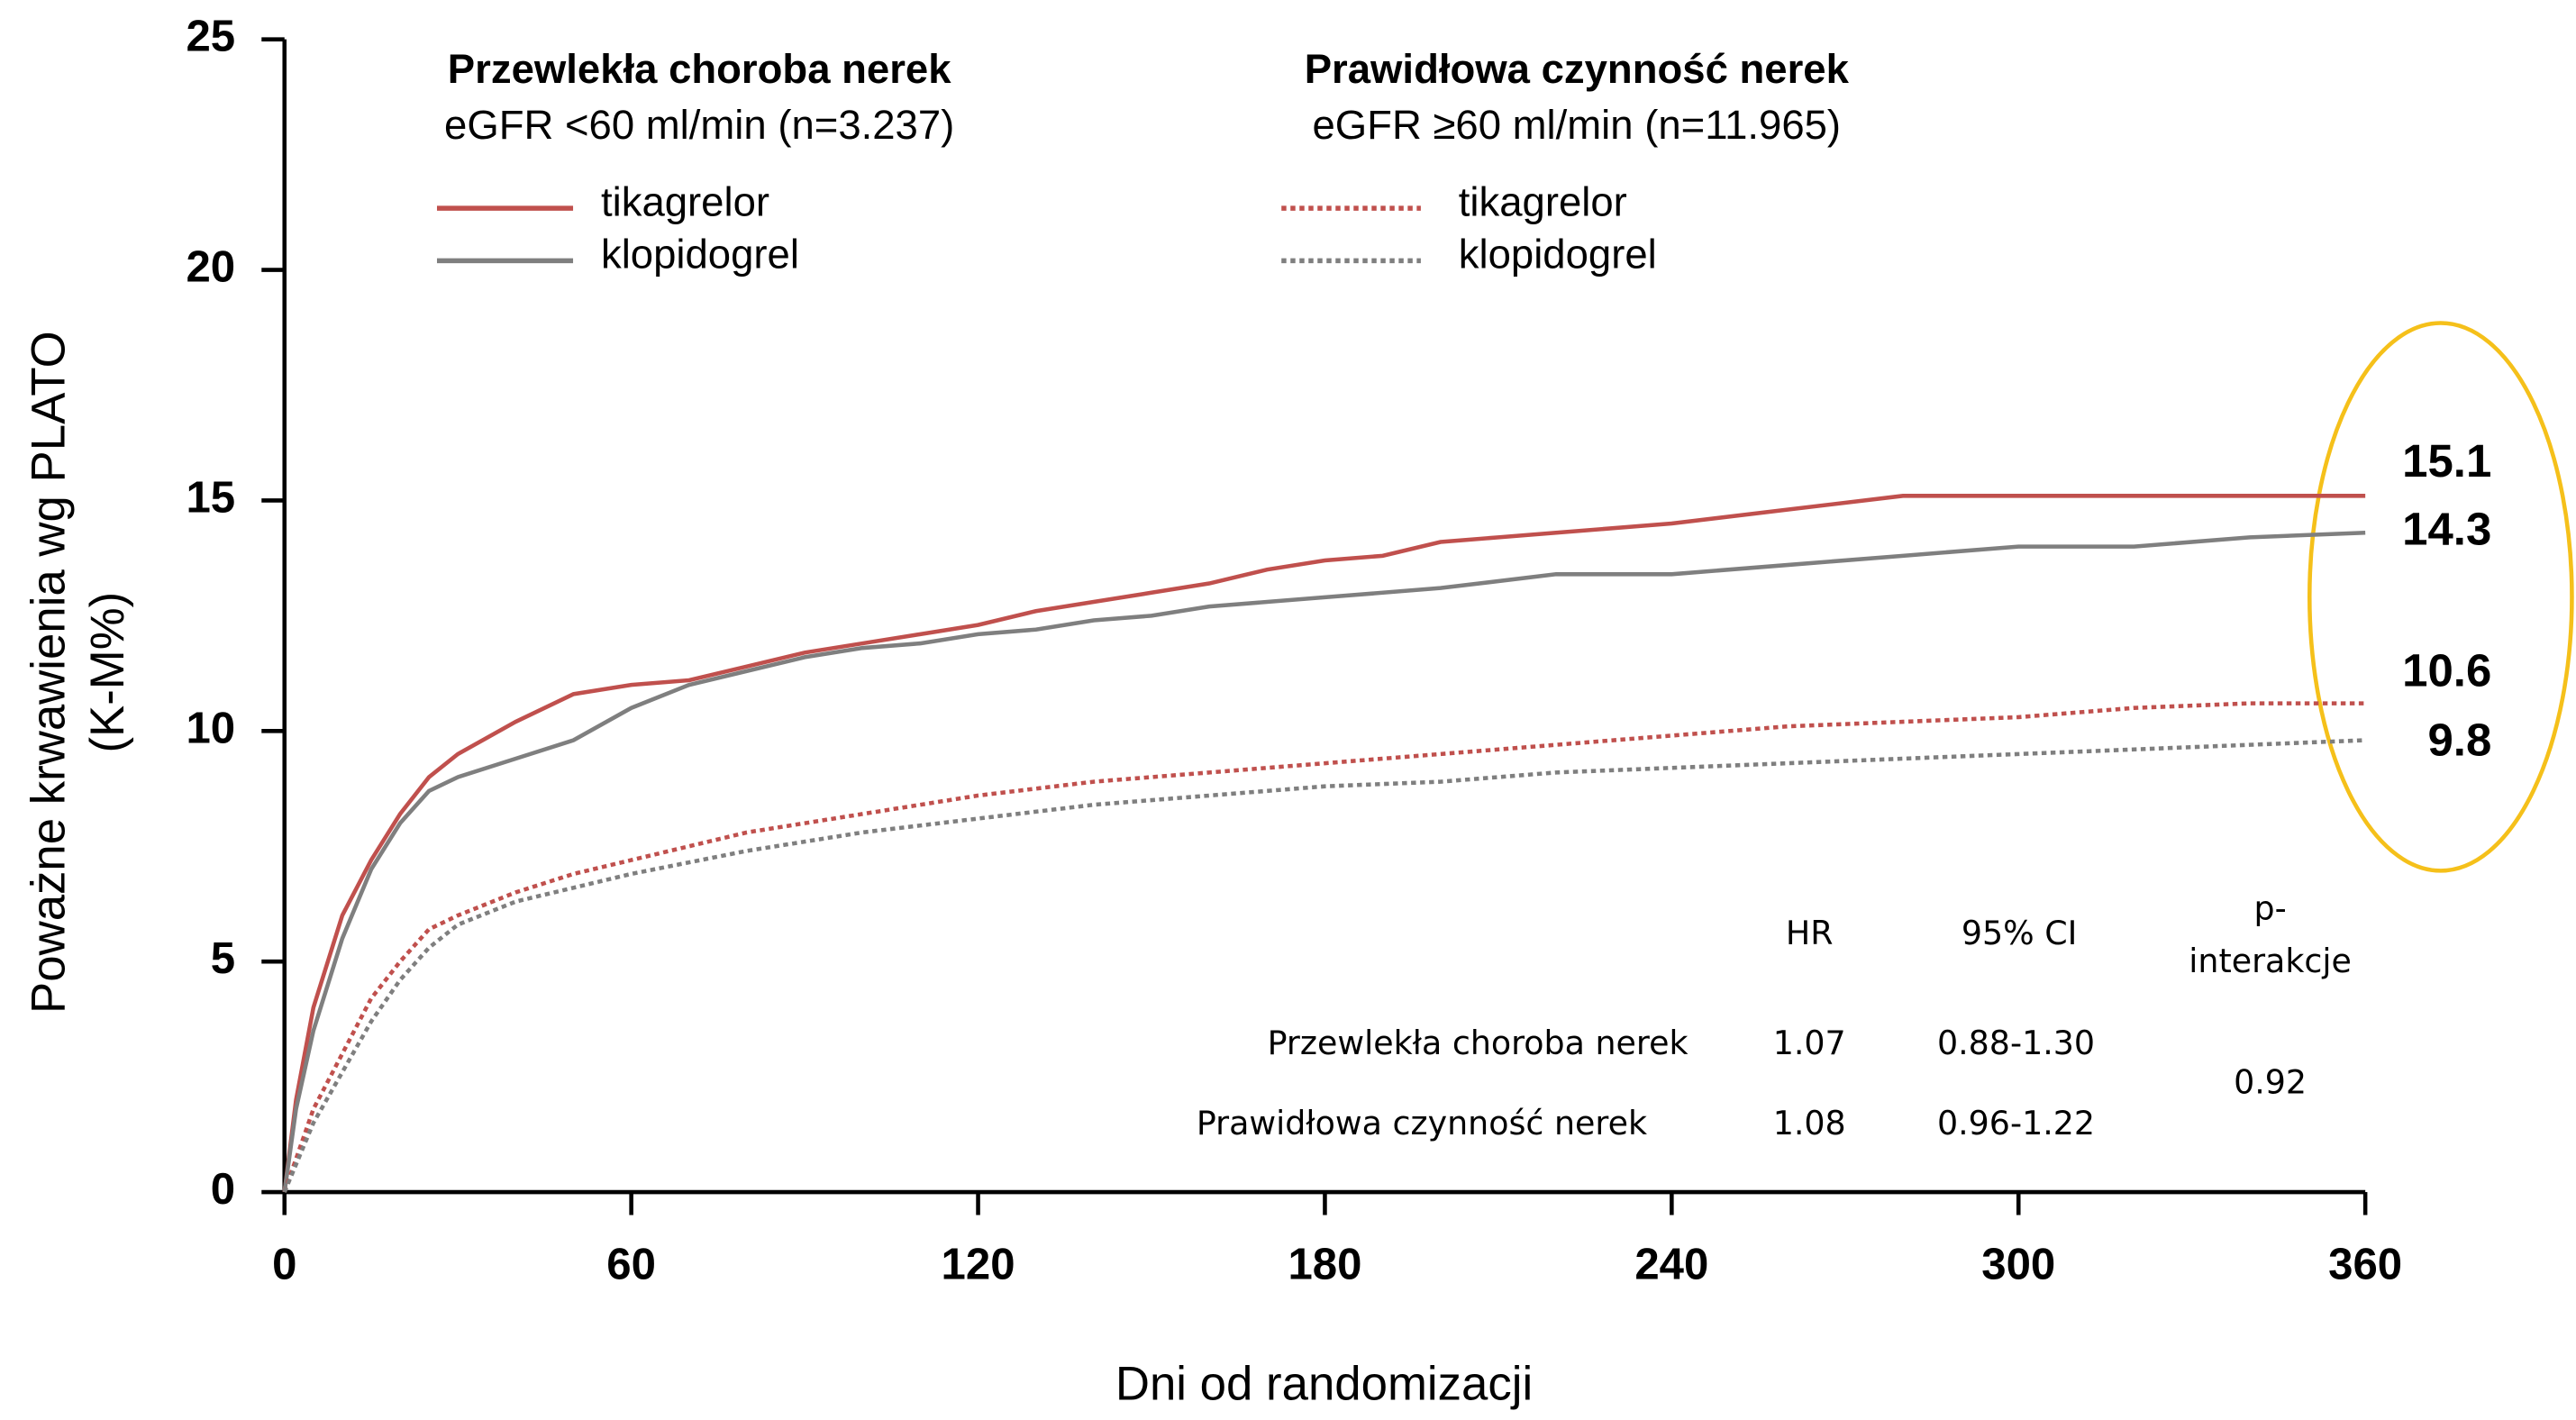  What do you see at coordinates (978, 1265) in the screenshot?
I see `x-tick-label: 120` at bounding box center [978, 1265].